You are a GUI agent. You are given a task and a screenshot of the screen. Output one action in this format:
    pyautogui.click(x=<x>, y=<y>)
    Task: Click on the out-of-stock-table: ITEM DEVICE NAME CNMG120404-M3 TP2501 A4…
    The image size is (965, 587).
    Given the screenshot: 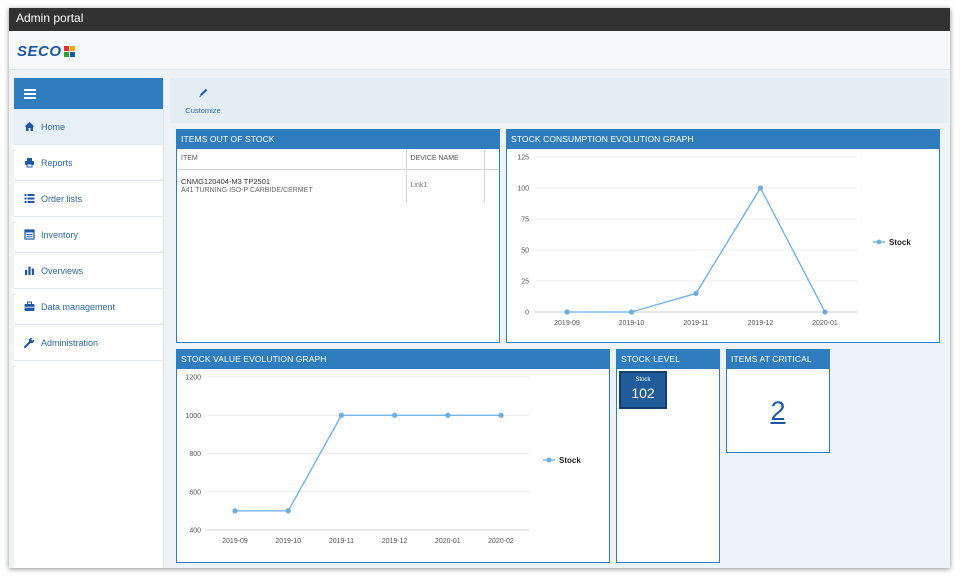 What is the action you would take?
    pyautogui.click(x=338, y=175)
    